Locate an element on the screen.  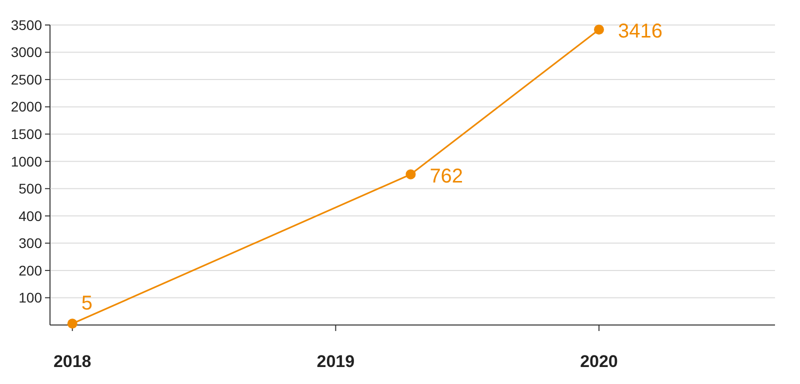
x-tick-label: 2018 is located at coordinates (72, 361).